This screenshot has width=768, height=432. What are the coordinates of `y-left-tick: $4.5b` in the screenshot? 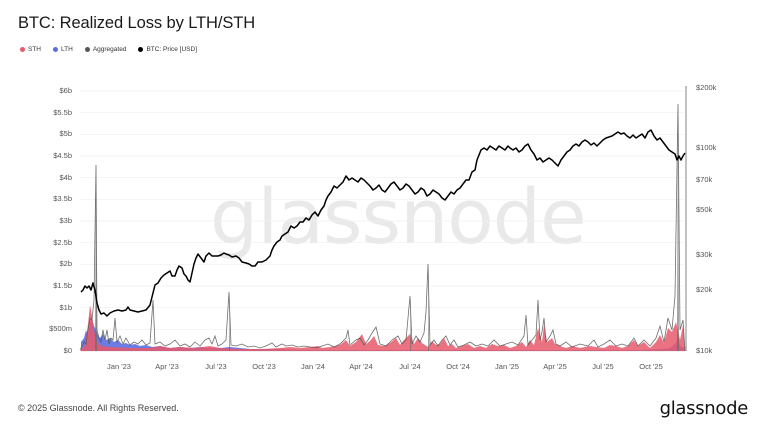 It's located at (62, 155).